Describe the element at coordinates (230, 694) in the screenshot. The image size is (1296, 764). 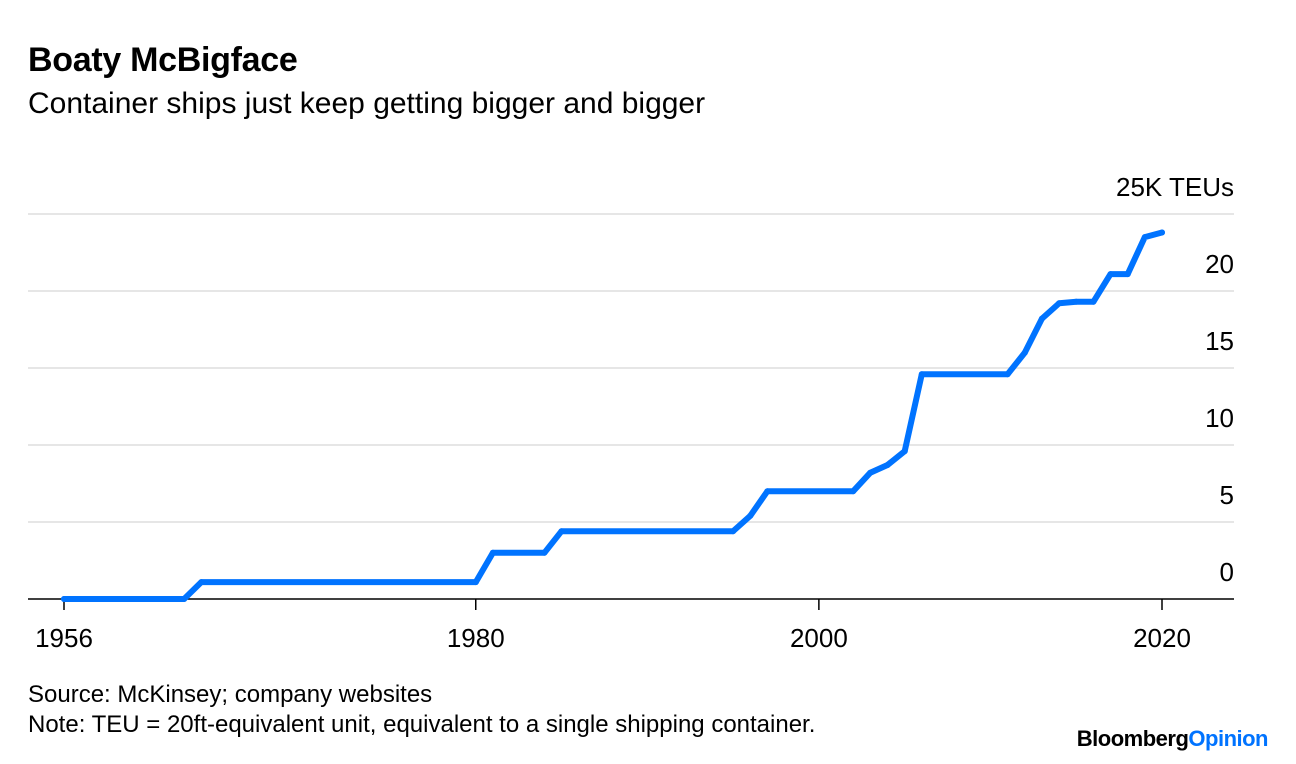
I see `source-note: Source: McKinsey; company websites` at that location.